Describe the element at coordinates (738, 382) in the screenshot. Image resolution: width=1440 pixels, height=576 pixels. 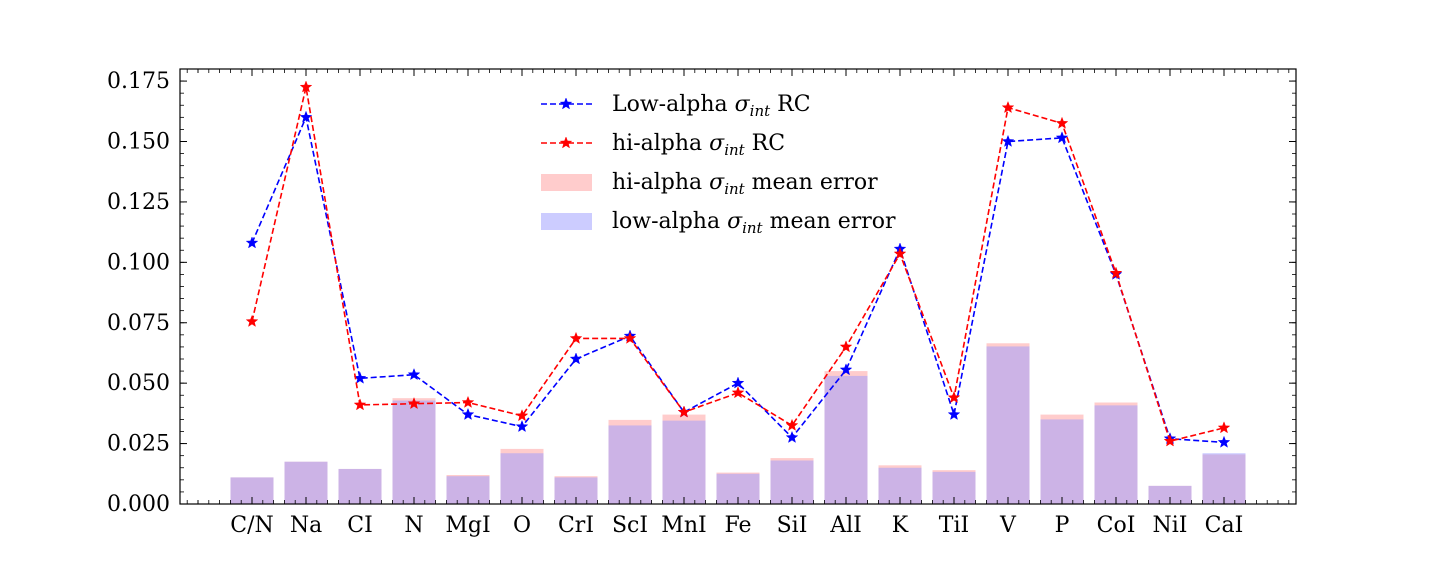
I see `point-low-alpha-fe` at that location.